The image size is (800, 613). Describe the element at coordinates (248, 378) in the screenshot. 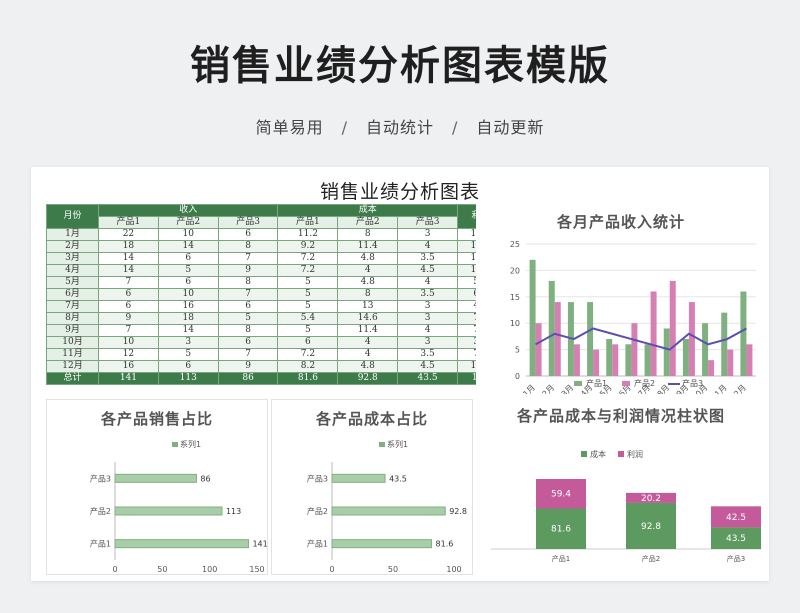

I see `total-cell: 86` at that location.